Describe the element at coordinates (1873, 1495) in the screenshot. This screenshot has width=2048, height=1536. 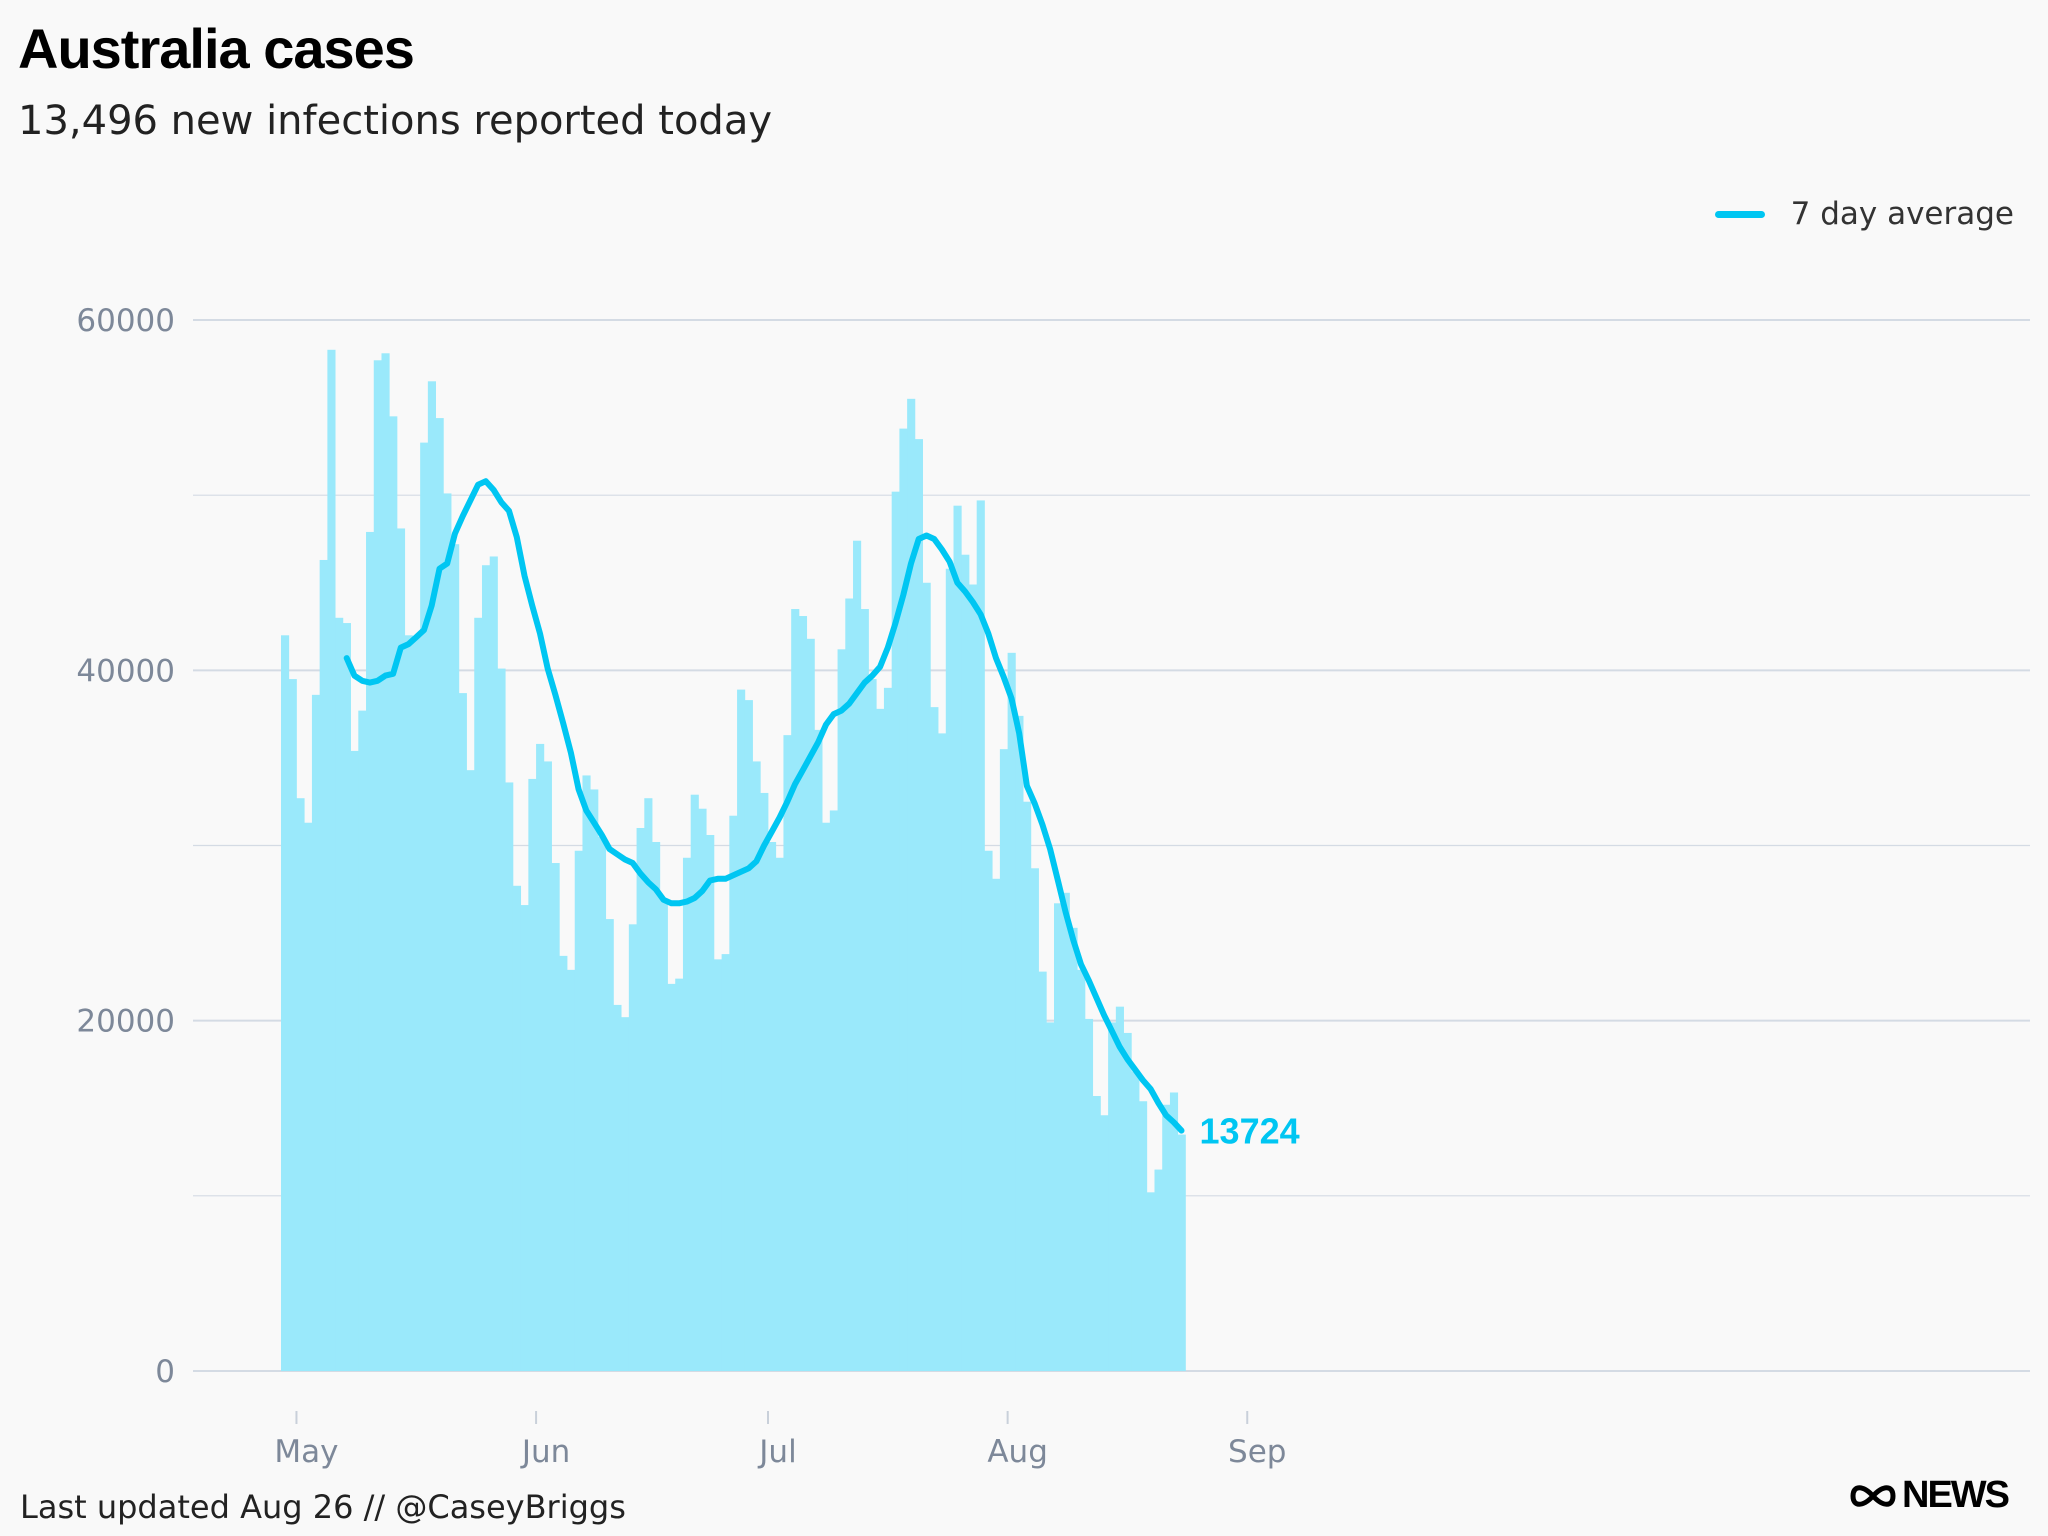
I see `abc-lissajous-icon` at that location.